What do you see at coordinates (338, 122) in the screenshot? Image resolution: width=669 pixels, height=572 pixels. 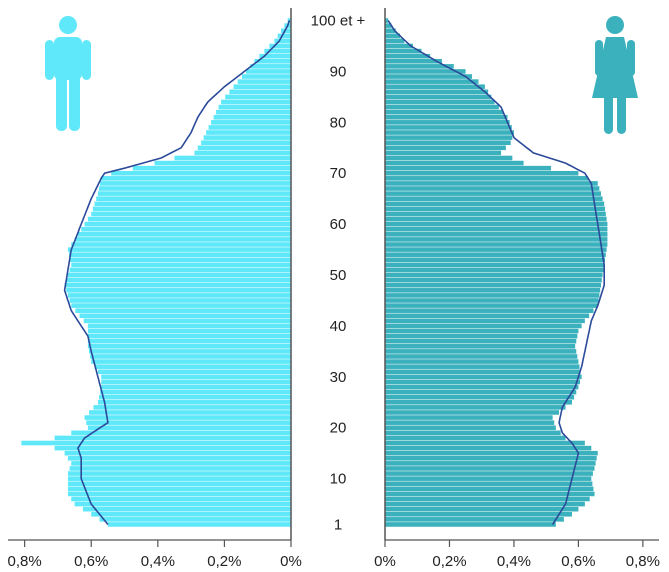 I see `age-axis-label: 80` at bounding box center [338, 122].